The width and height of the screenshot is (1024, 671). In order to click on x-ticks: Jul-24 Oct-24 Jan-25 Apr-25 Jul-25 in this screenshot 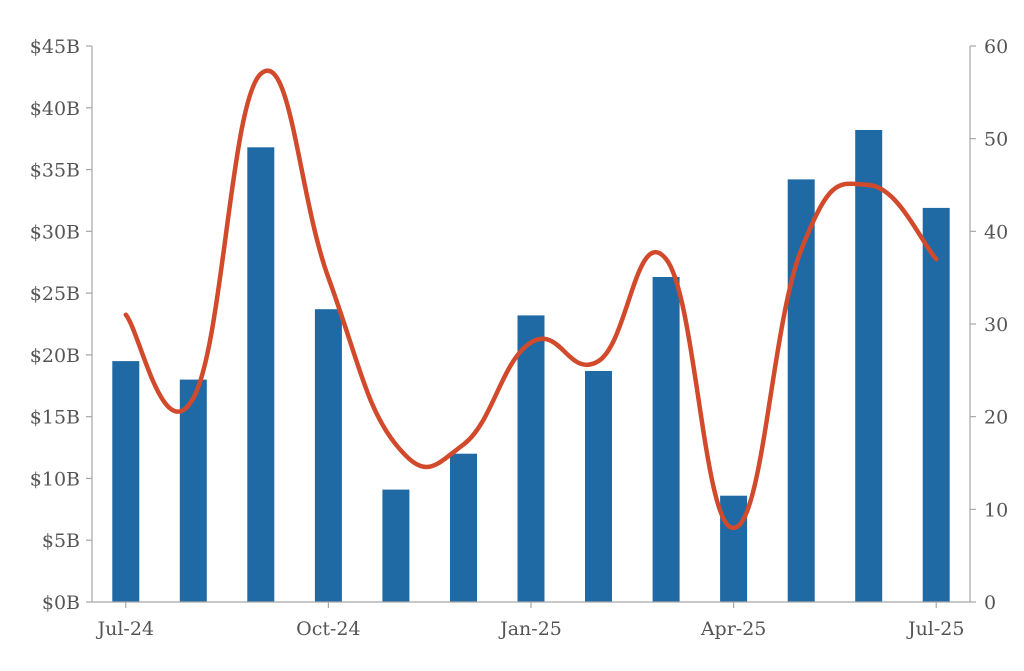, I will do `click(530, 621)`.